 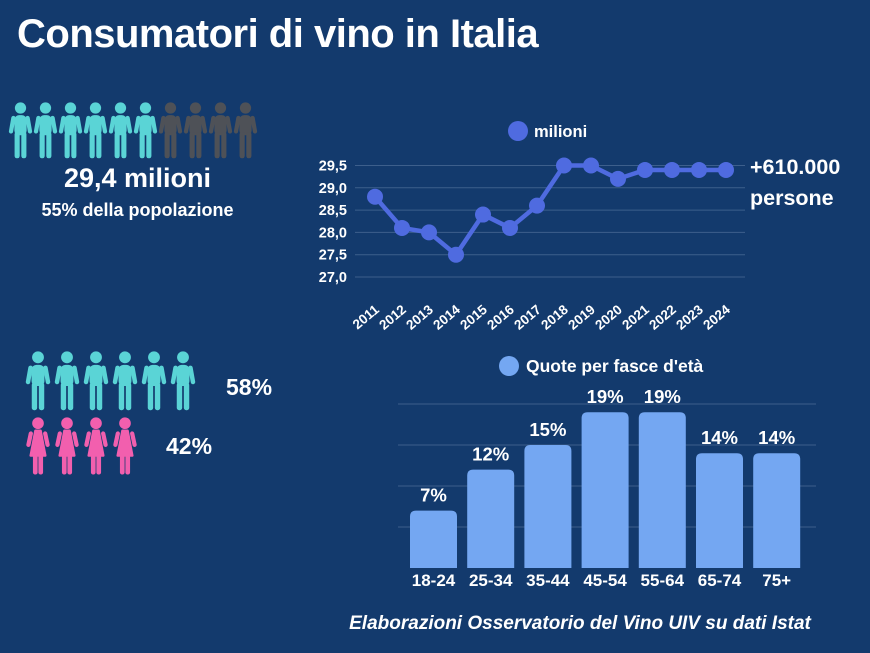 What do you see at coordinates (434, 580) in the screenshot?
I see `x-category-label: 18-24` at bounding box center [434, 580].